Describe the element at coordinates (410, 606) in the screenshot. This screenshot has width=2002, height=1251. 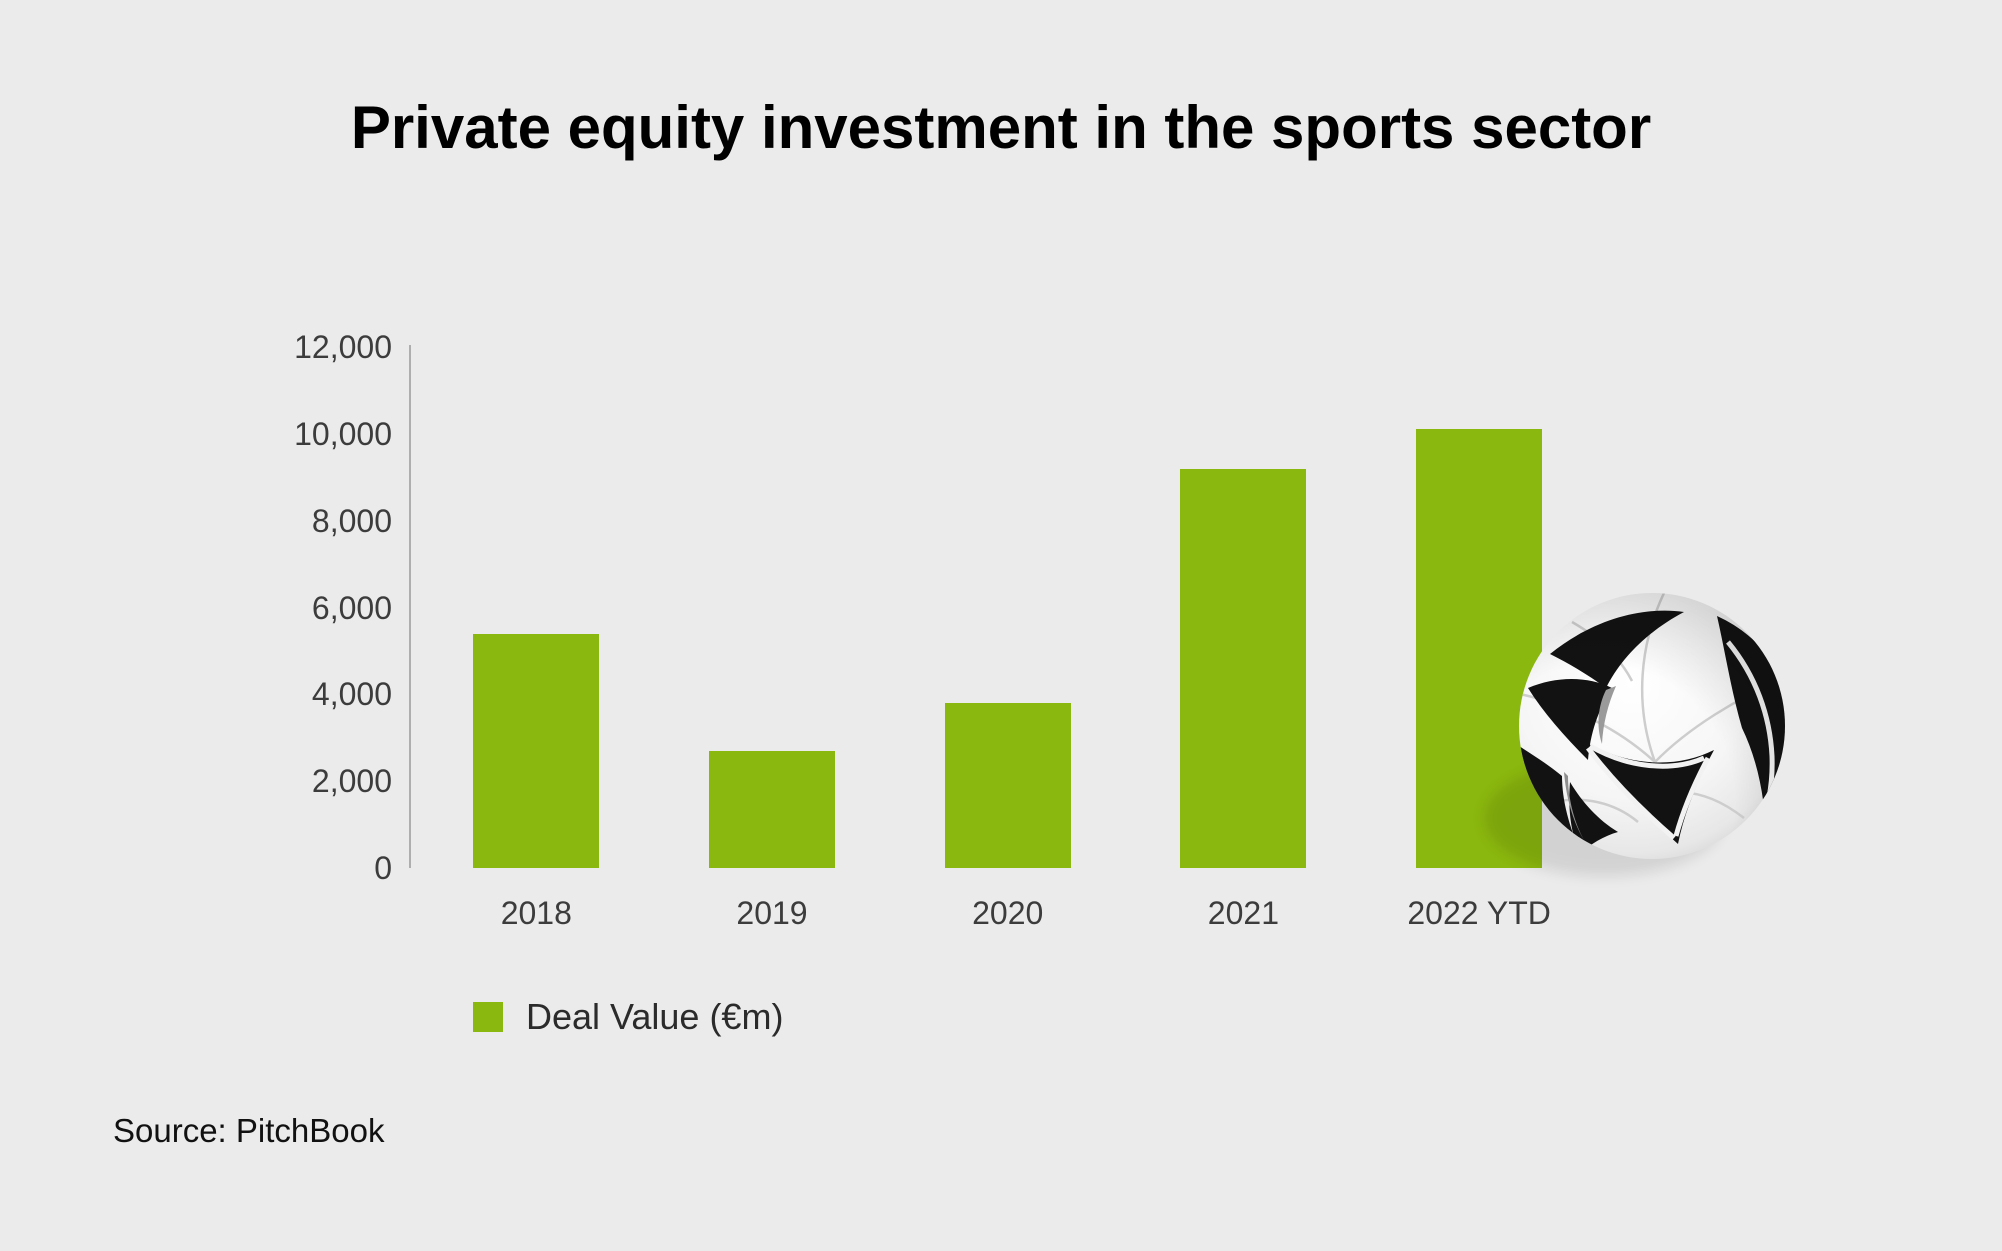
I see `y-axis-line` at that location.